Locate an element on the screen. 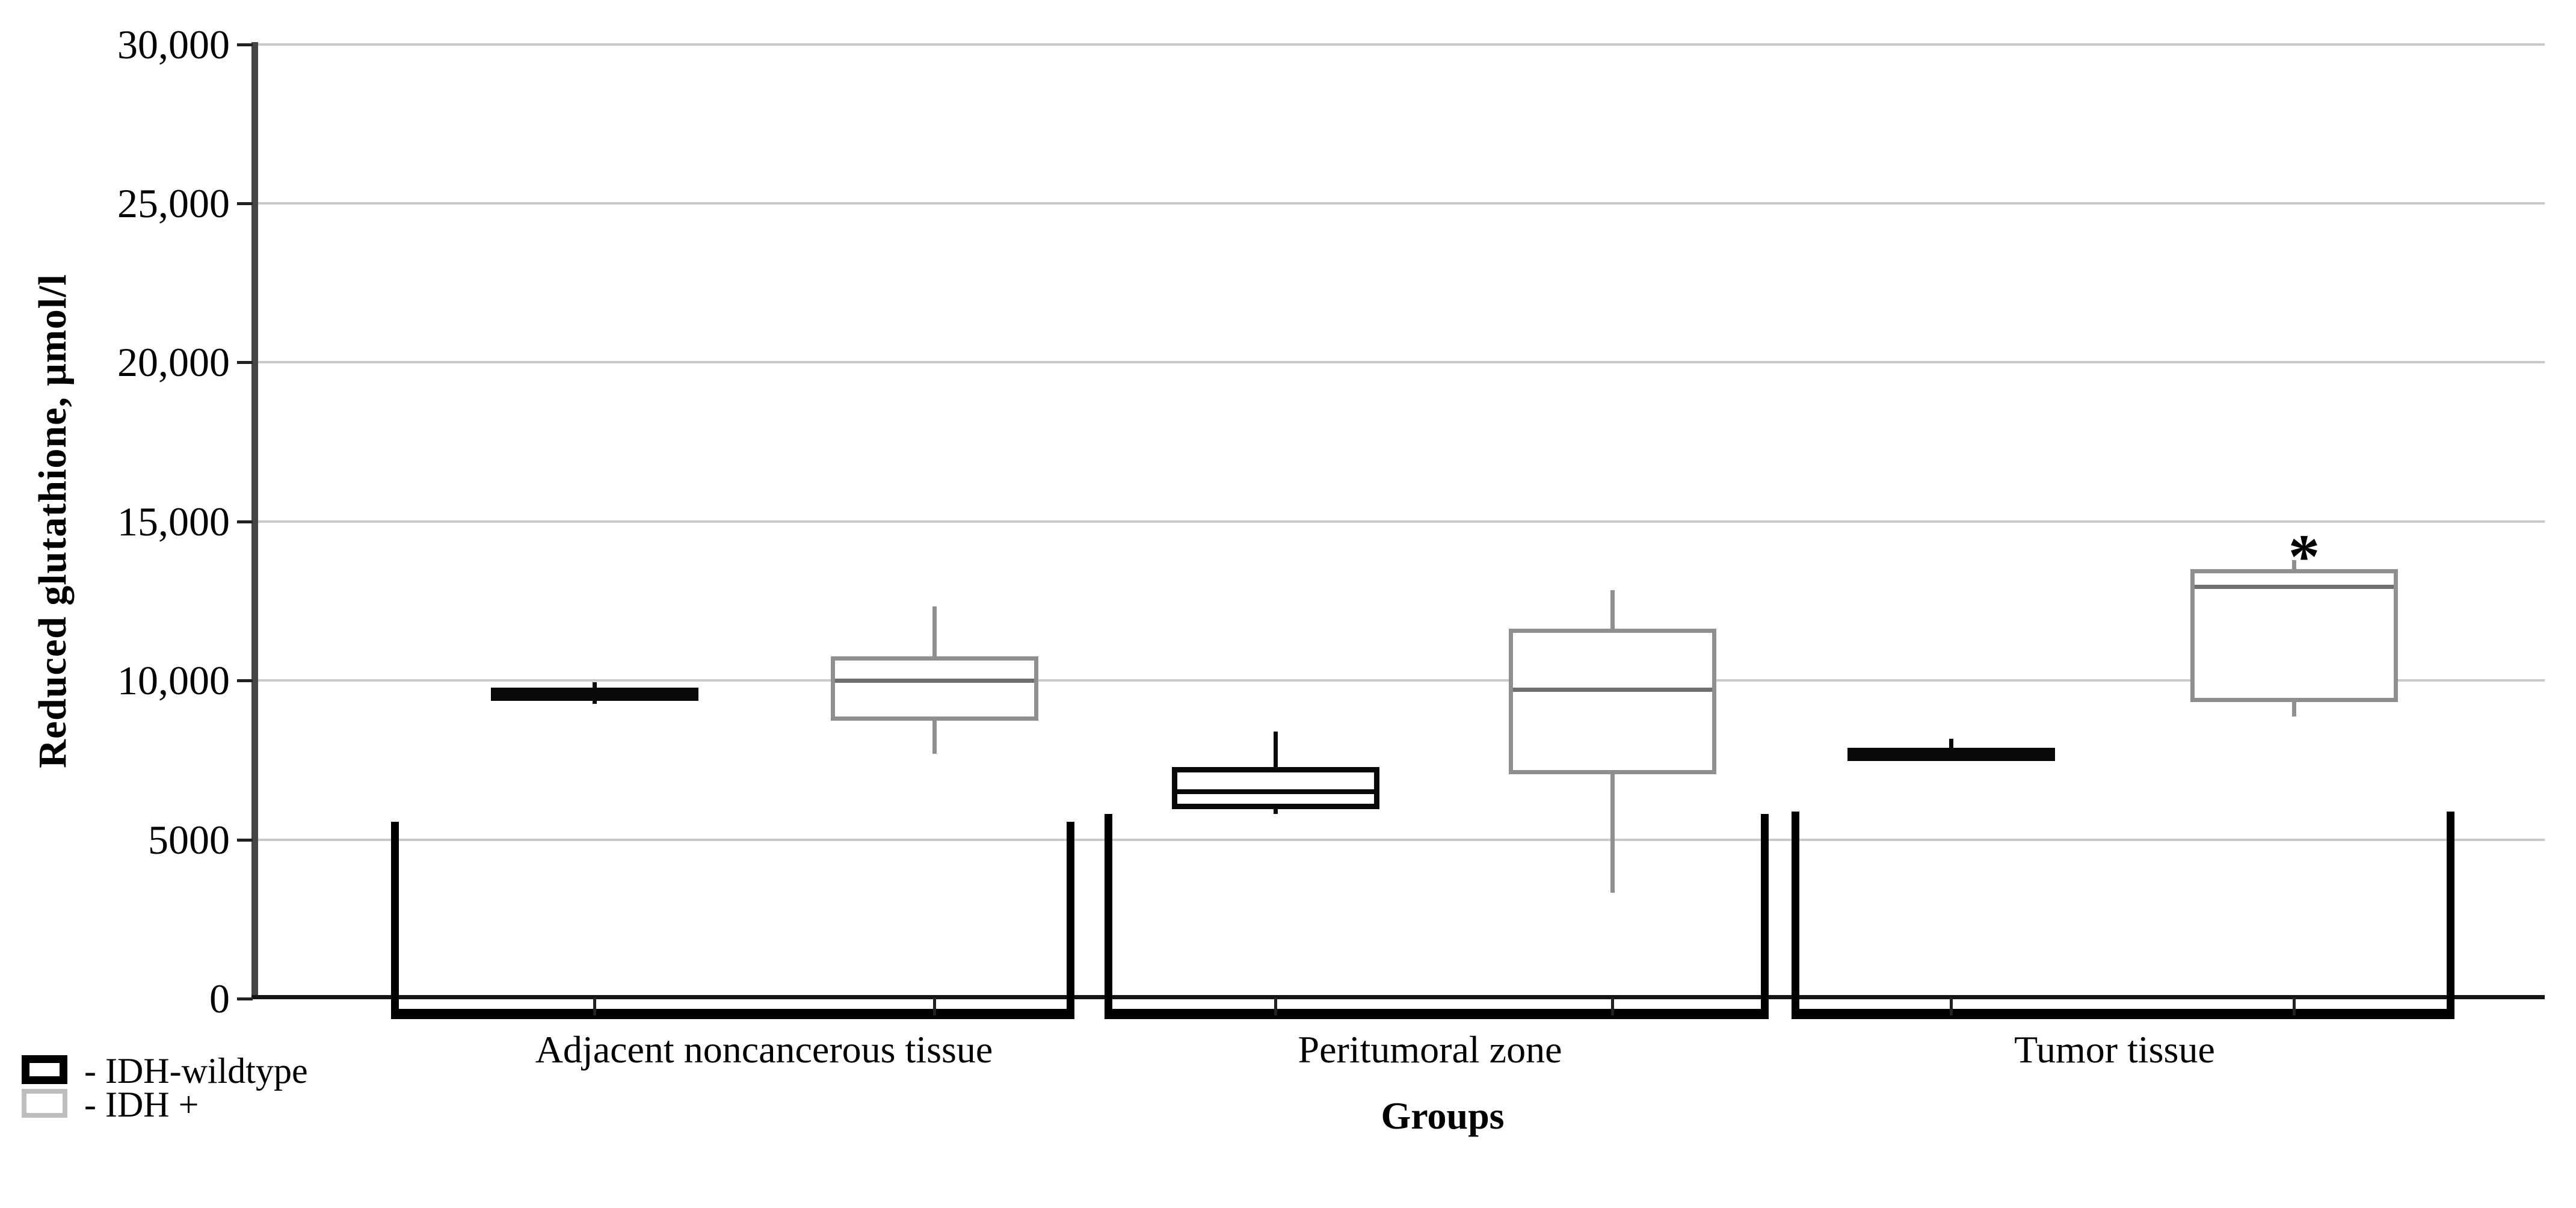 This screenshot has width=2576, height=1208. legend-label-idh-wildtype: - IDH-wildtype is located at coordinates (196, 1071).